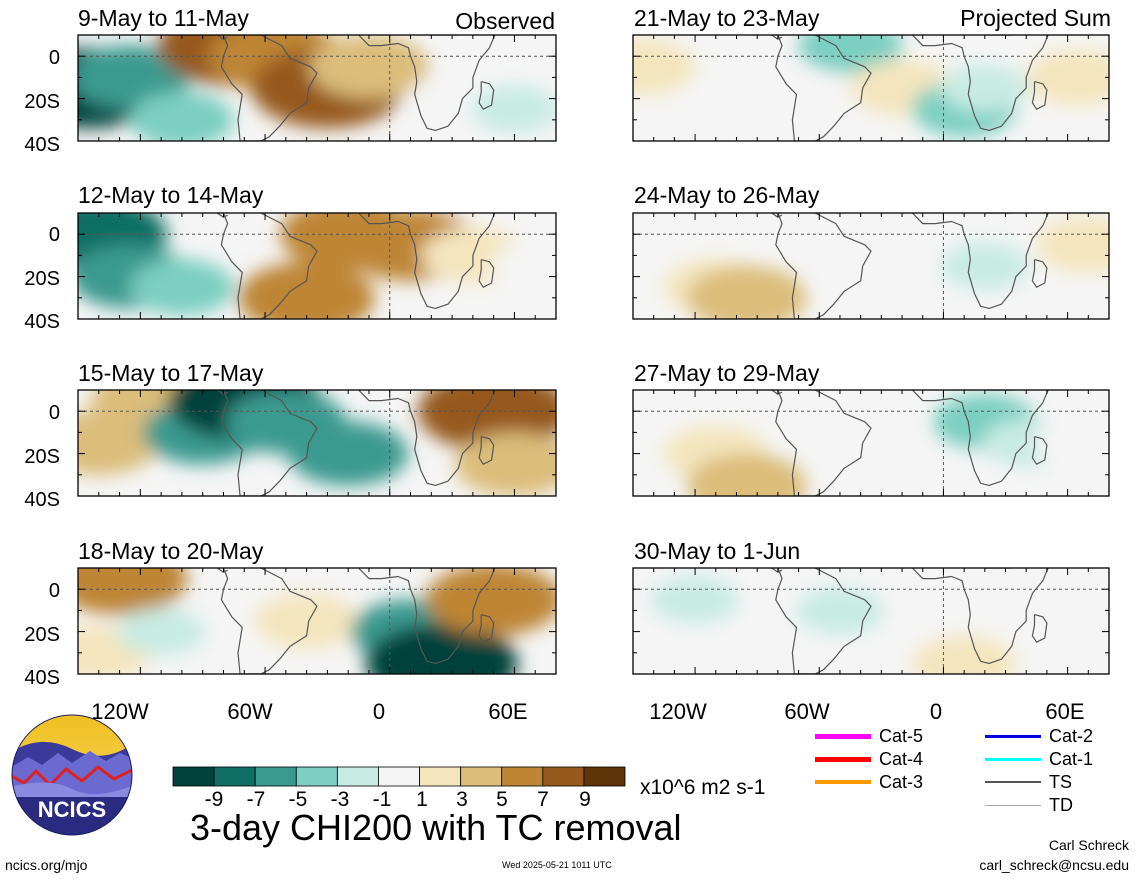  What do you see at coordinates (72, 775) in the screenshot?
I see `ncics-logo: NCICS` at bounding box center [72, 775].